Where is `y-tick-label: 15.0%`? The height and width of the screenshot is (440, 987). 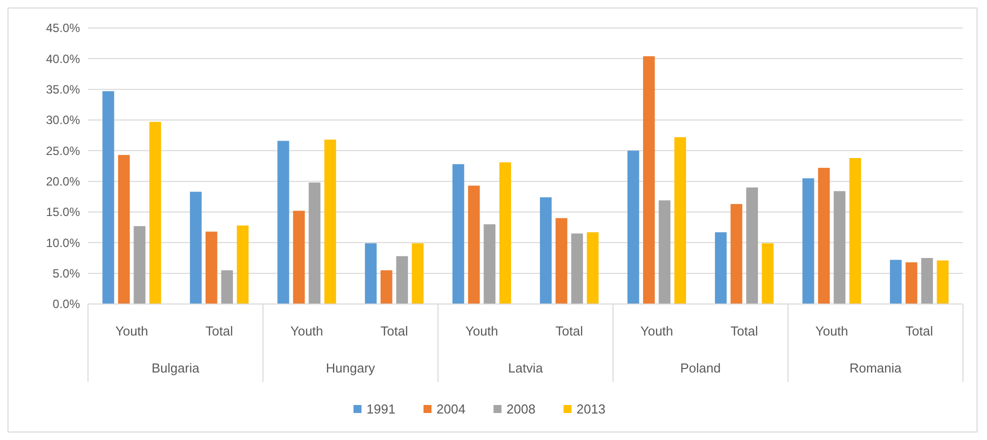
y-tick-label: 15.0% is located at coordinates (63, 212).